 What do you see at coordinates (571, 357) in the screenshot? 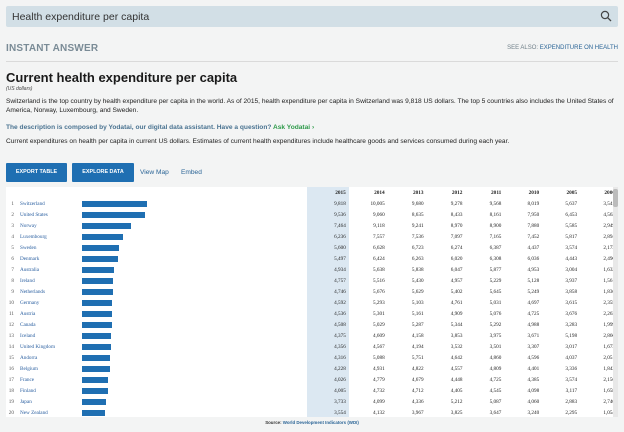
I see `value-cell-2005: 4,037` at bounding box center [571, 357].